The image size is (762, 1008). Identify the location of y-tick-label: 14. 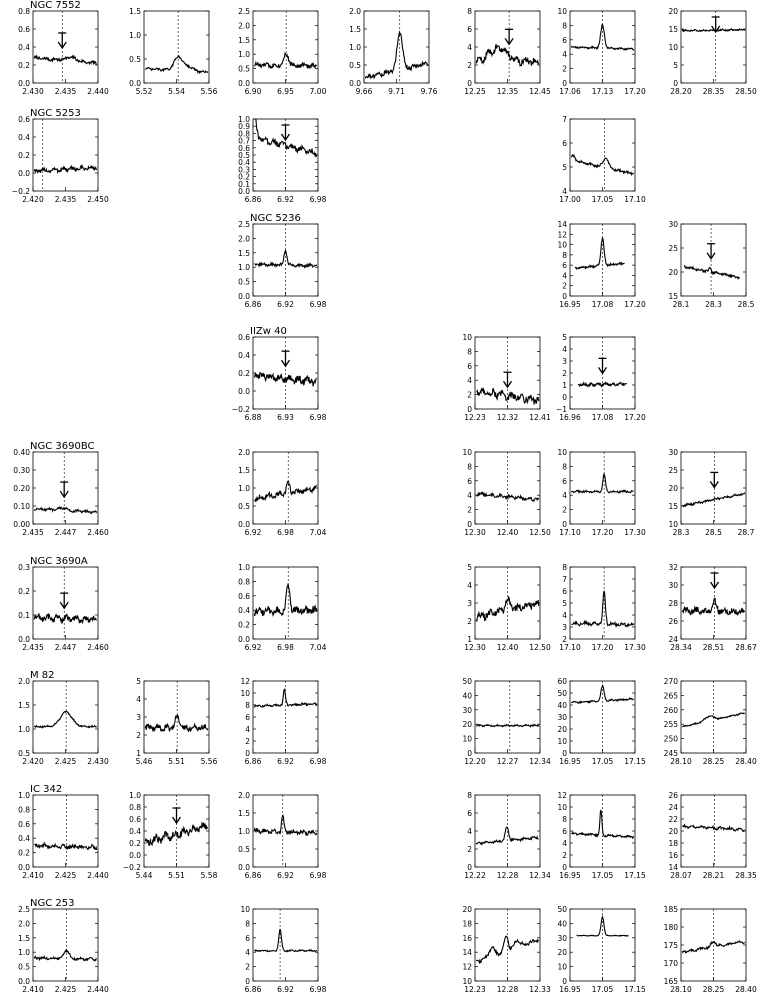
(562, 224).